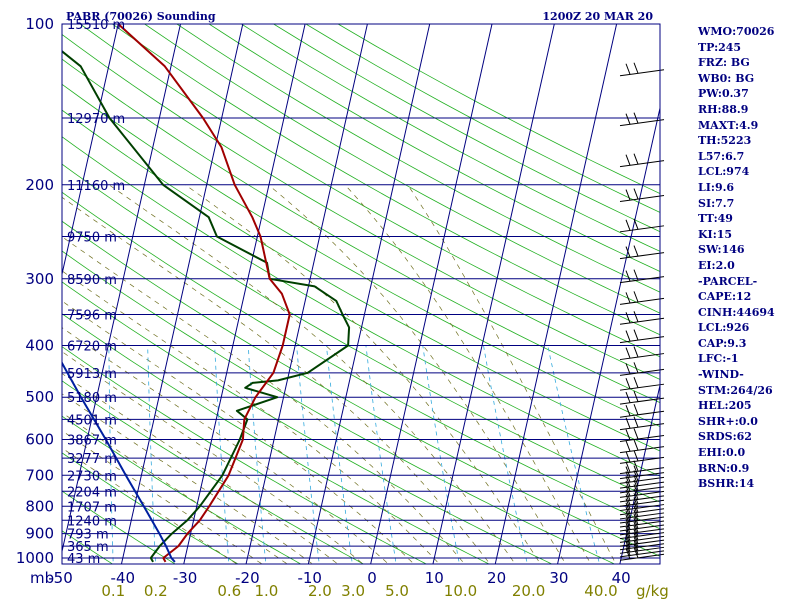  Describe the element at coordinates (621, 578) in the screenshot. I see `temperature-tick-label: 40` at that location.